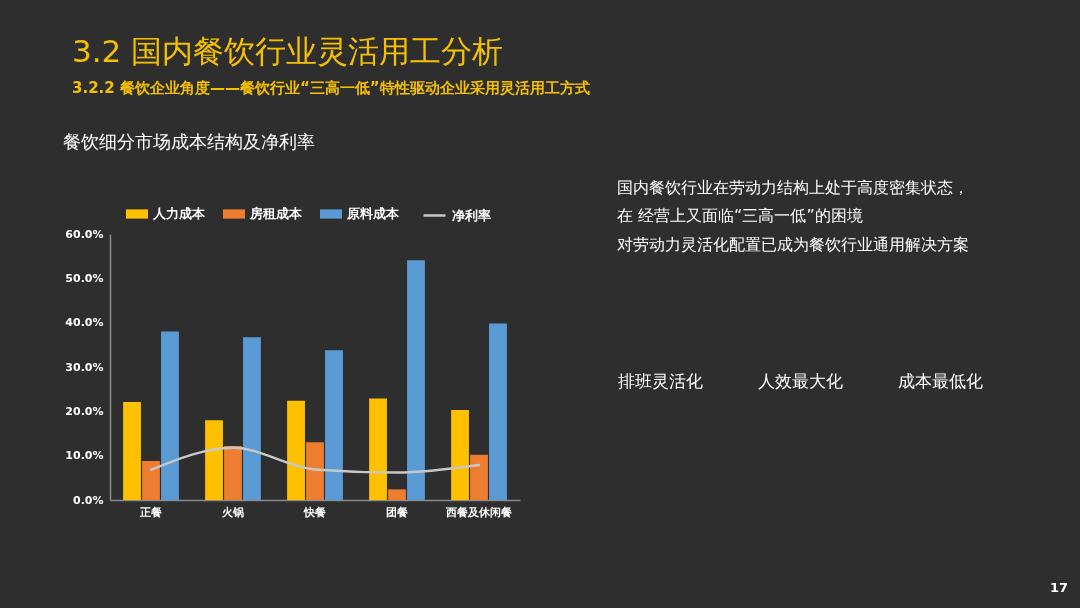 The width and height of the screenshot is (1080, 608). What do you see at coordinates (84, 323) in the screenshot?
I see `y-tick-label: 40.0%` at bounding box center [84, 323].